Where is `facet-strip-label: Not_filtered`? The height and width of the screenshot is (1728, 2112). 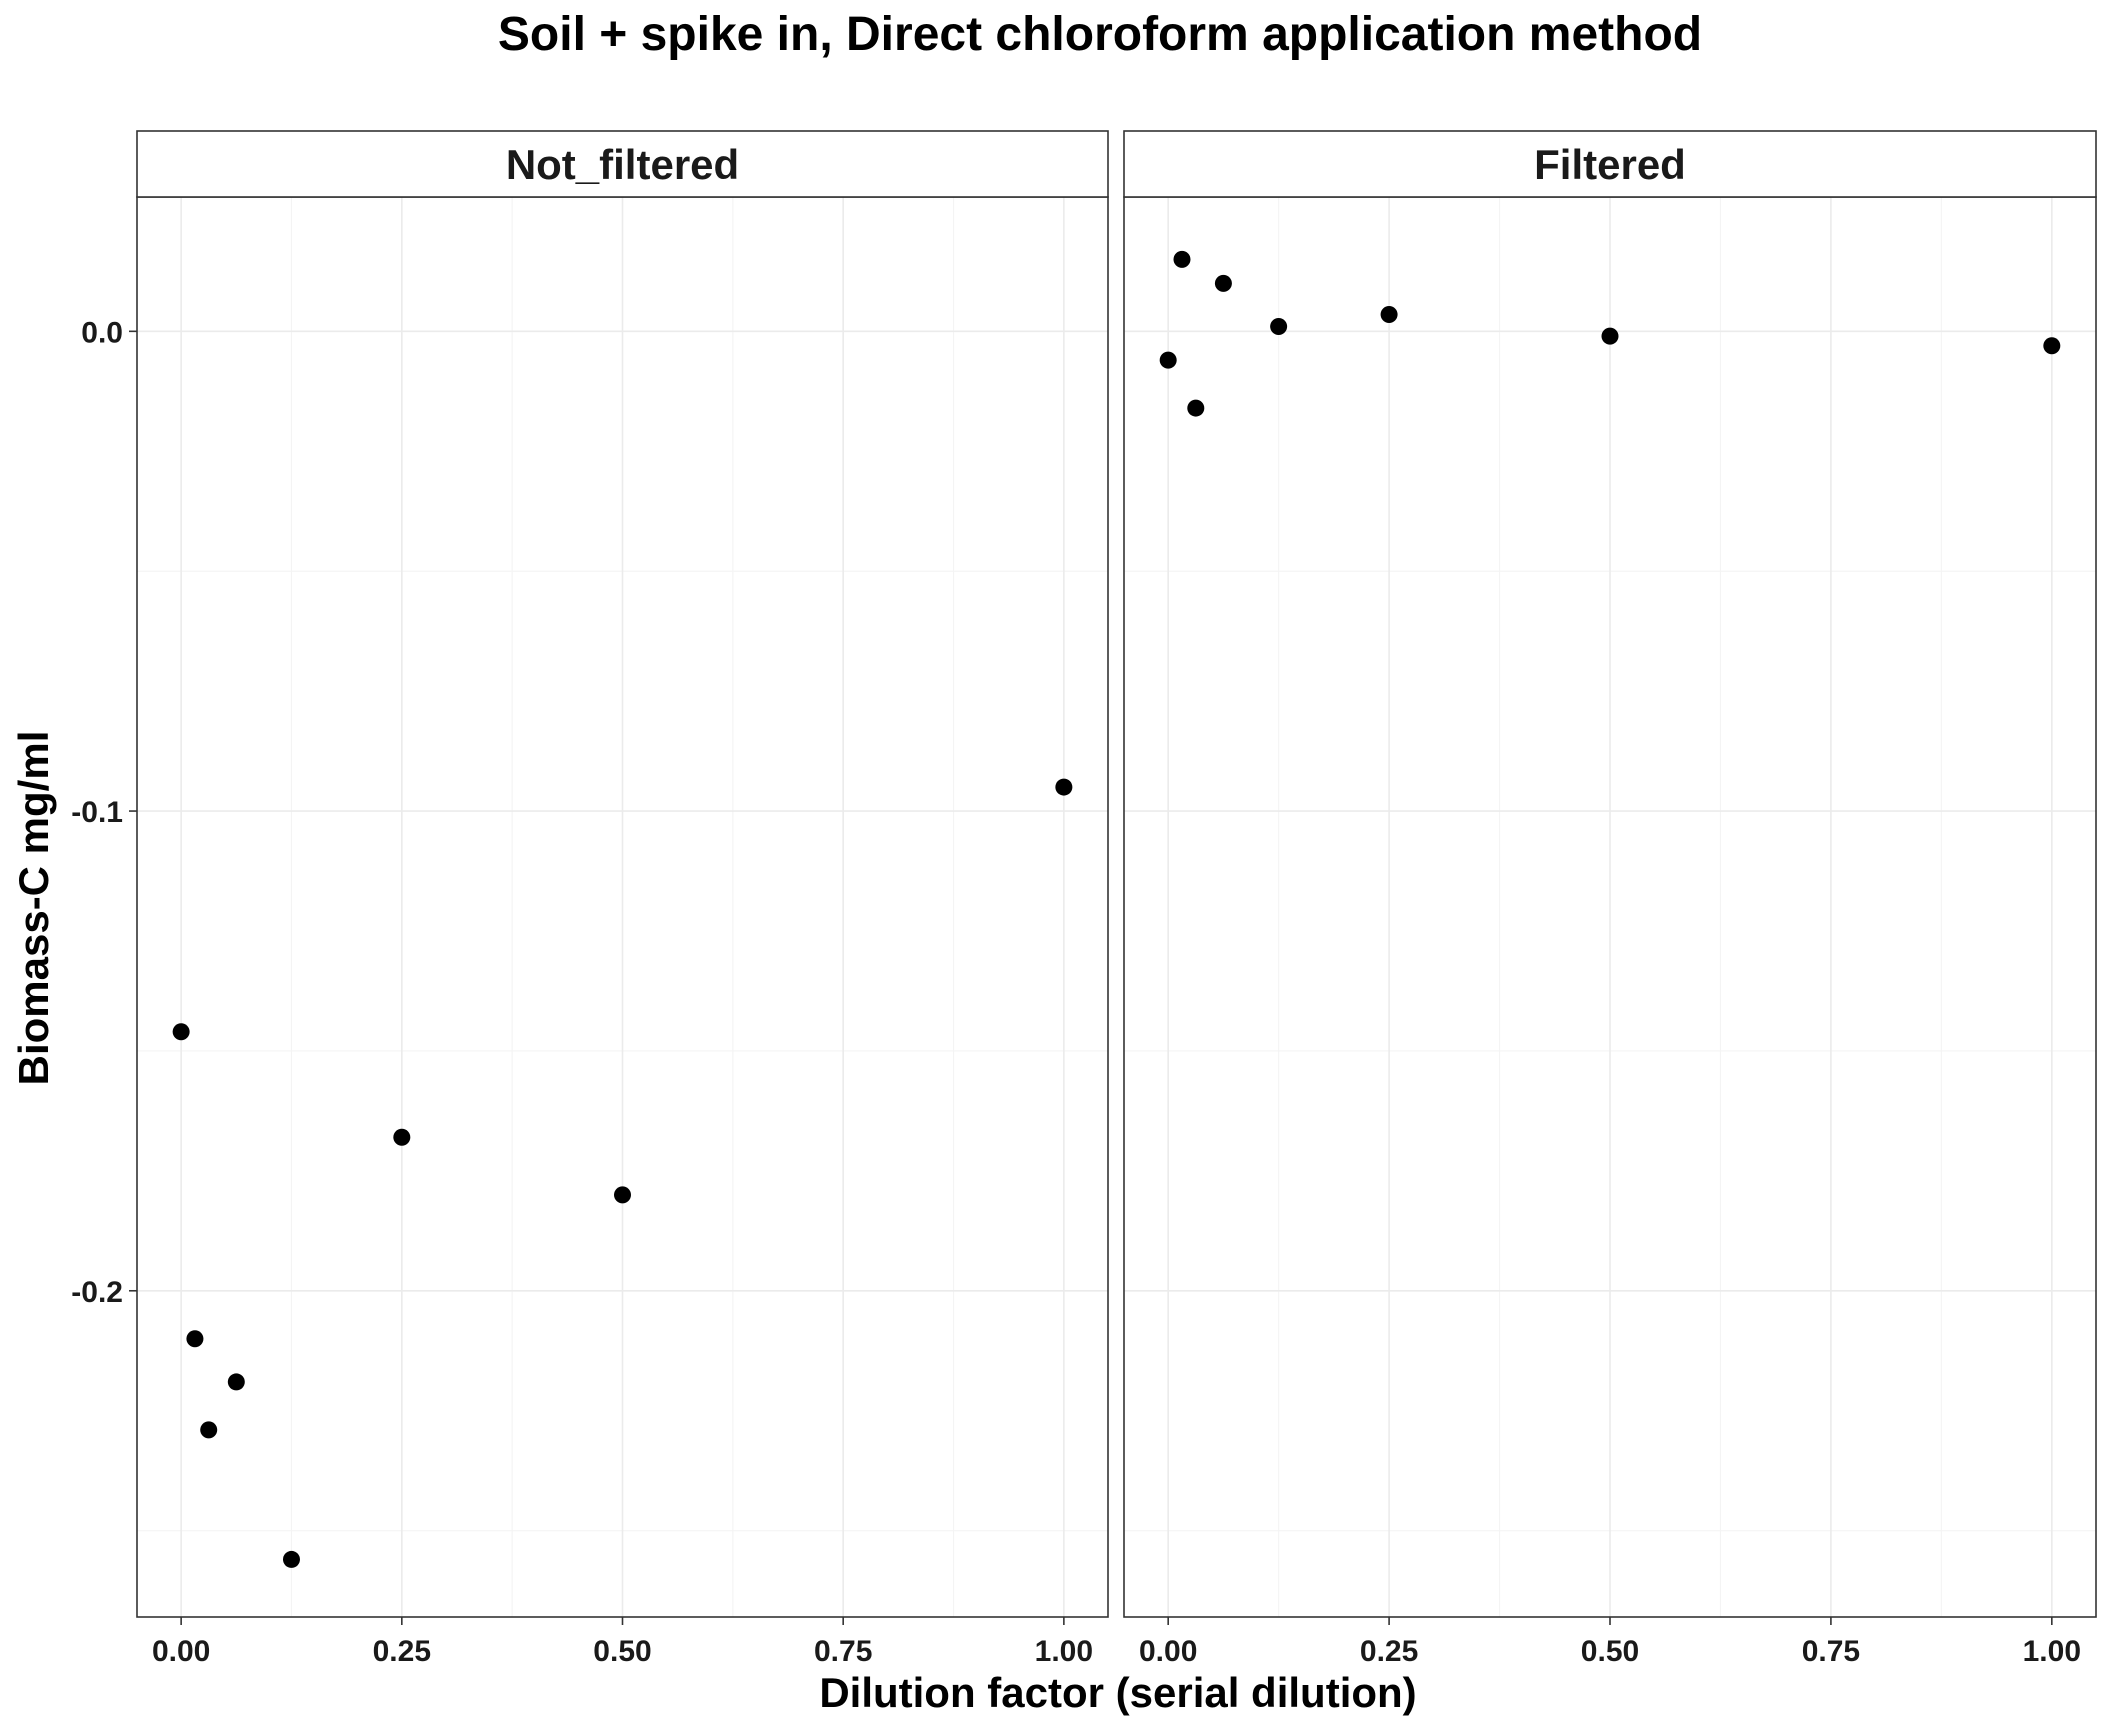 facet-strip-label: Not_filtered is located at coordinates (622, 164).